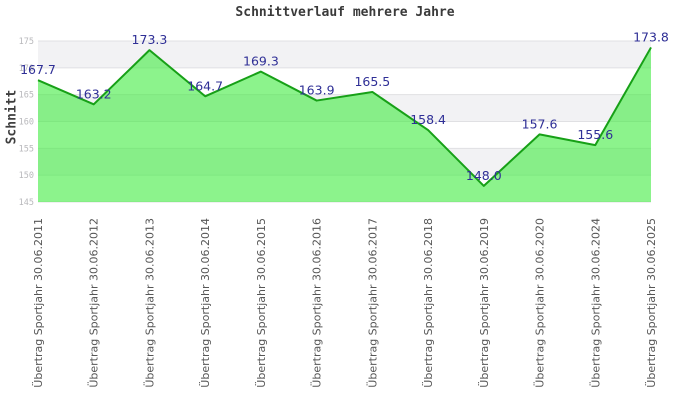 Image resolution: width=690 pixels, height=420 pixels. What do you see at coordinates (26, 42) in the screenshot?
I see `y-tick-label: 175` at bounding box center [26, 42].